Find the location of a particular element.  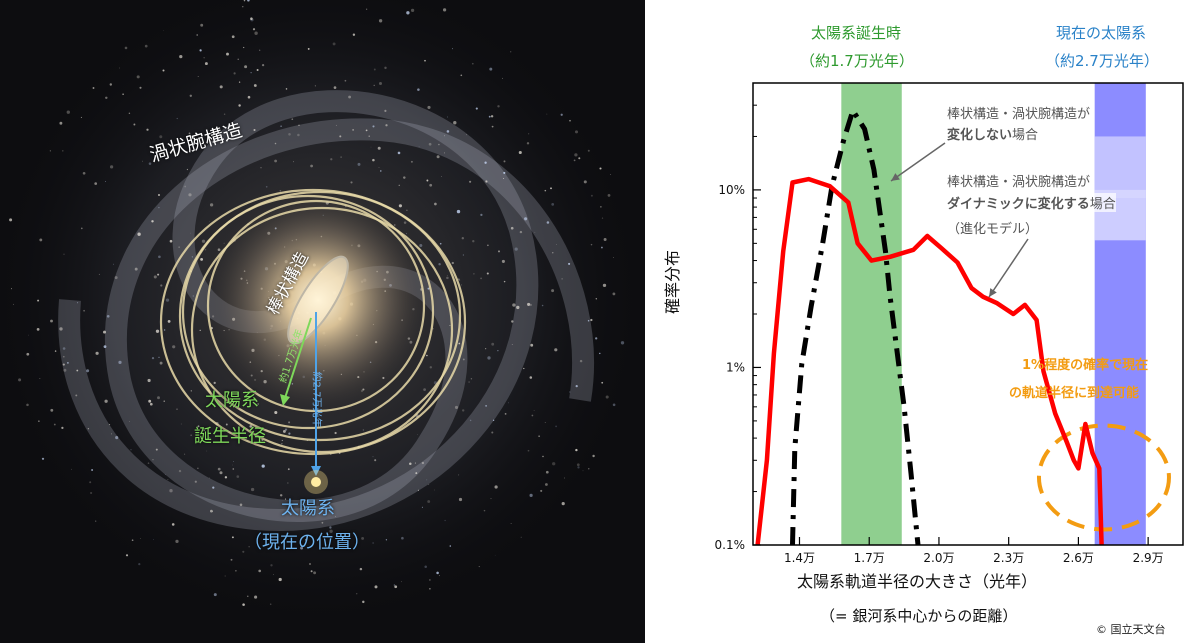

credit-text: © 国立天文台 is located at coordinates (1131, 629).